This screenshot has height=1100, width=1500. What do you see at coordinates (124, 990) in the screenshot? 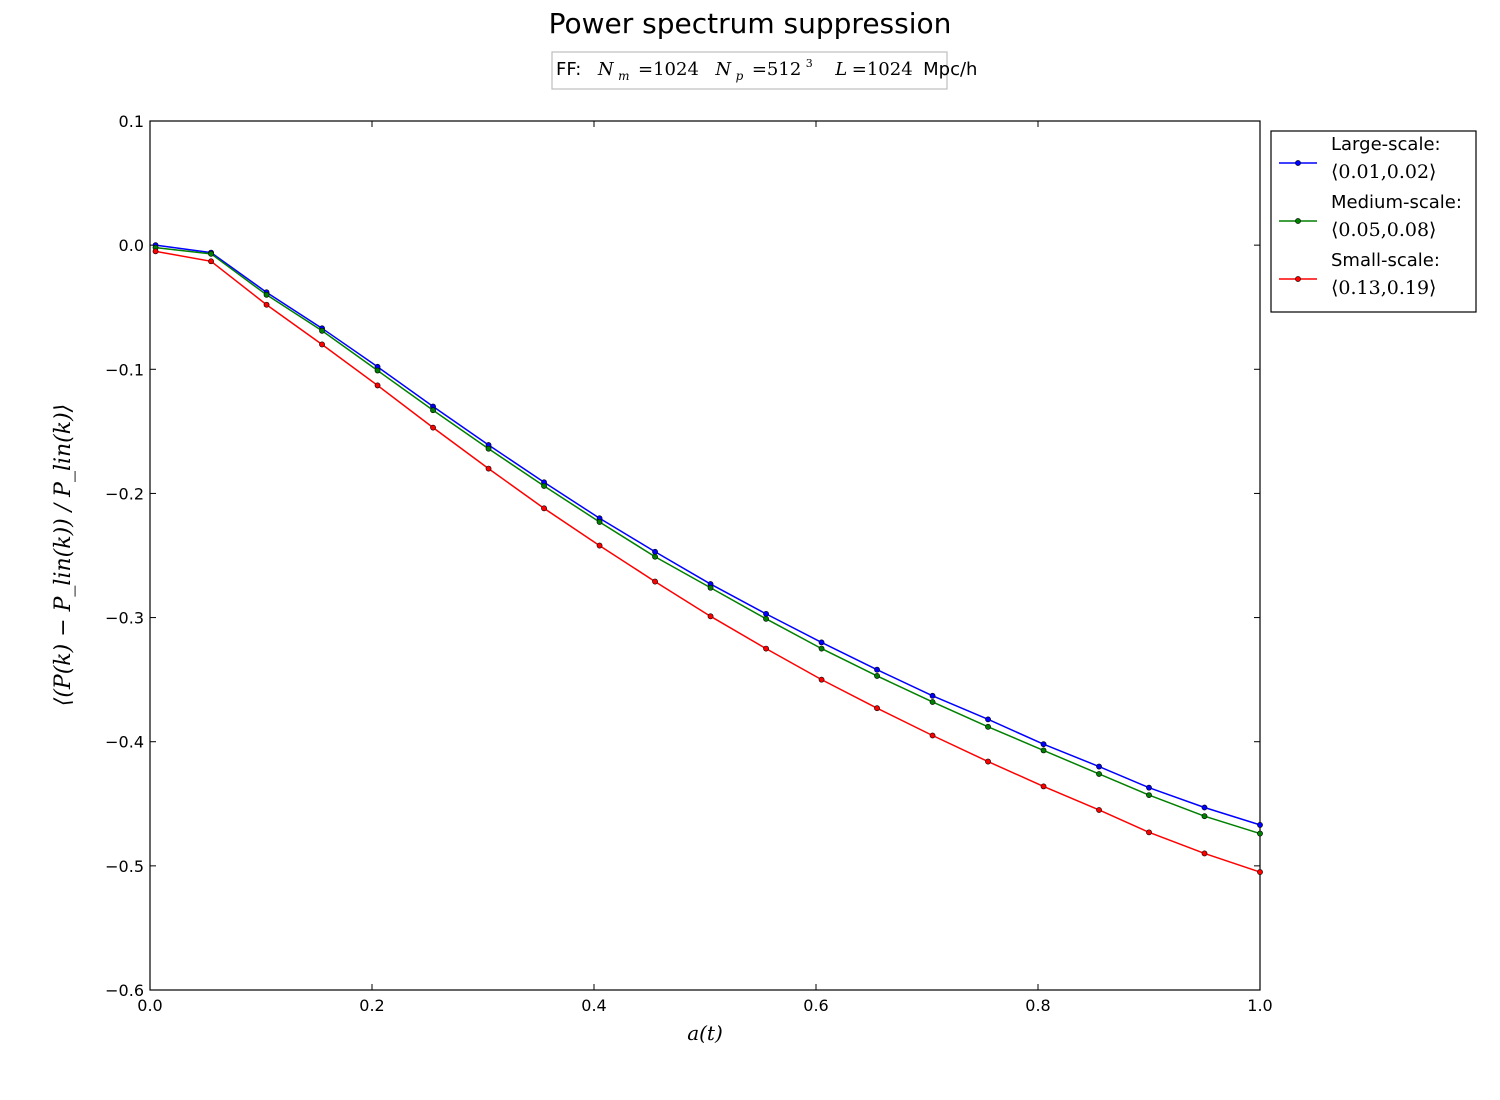
I see `y-tick-label: −0.6` at bounding box center [124, 990].